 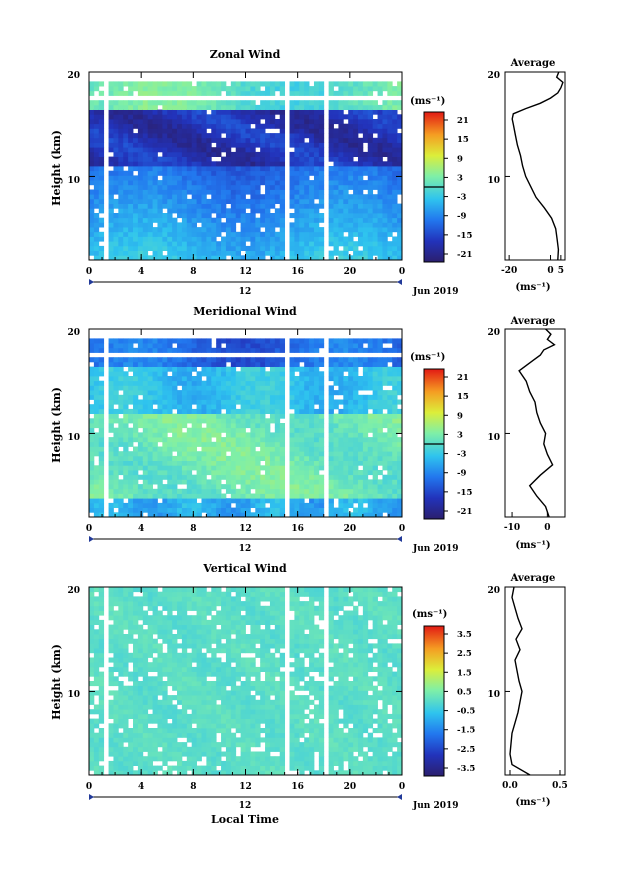 I want to click on date-axis-marker, so click(x=399, y=282).